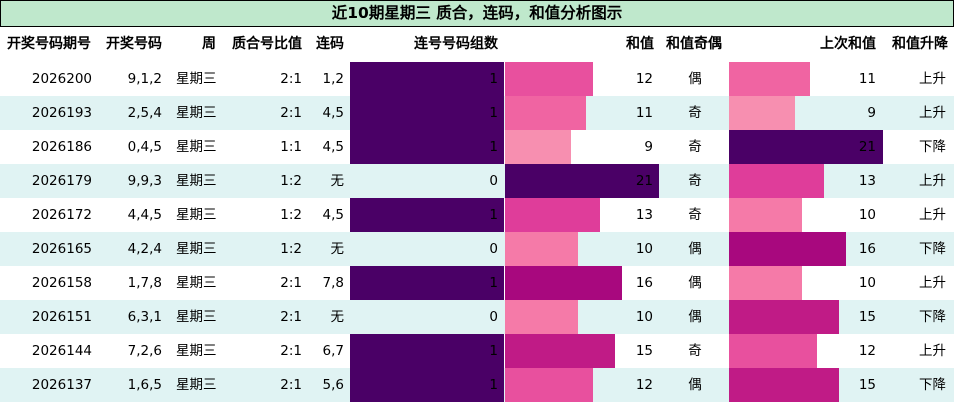  I want to click on sum-value: 21, so click(644, 181).